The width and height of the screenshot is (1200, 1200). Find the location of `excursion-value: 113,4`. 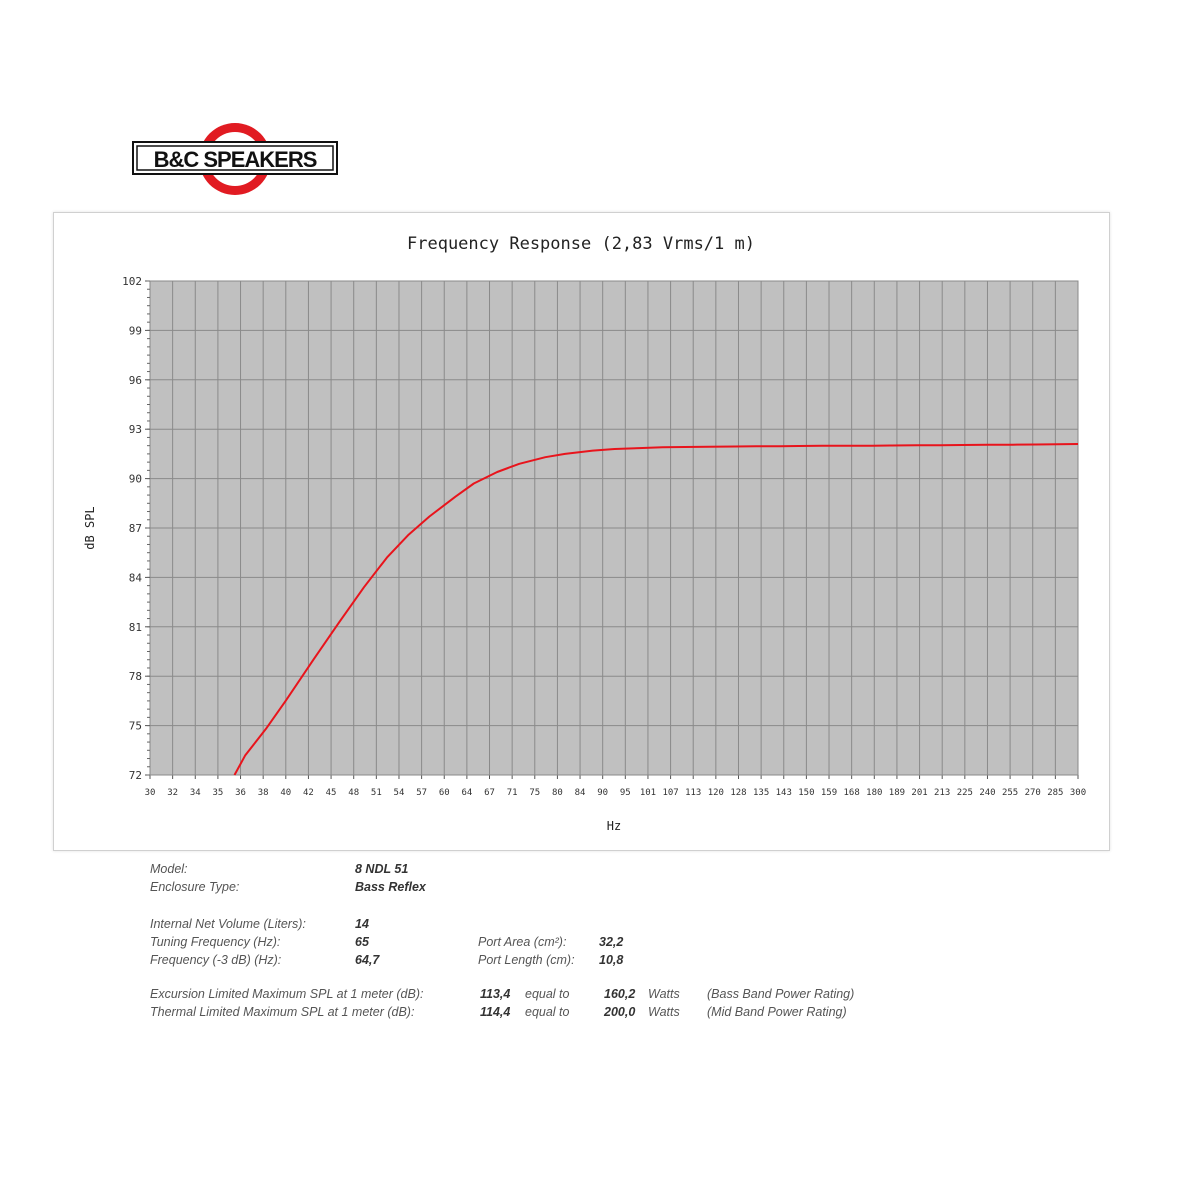

excursion-value: 113,4 is located at coordinates (495, 994).